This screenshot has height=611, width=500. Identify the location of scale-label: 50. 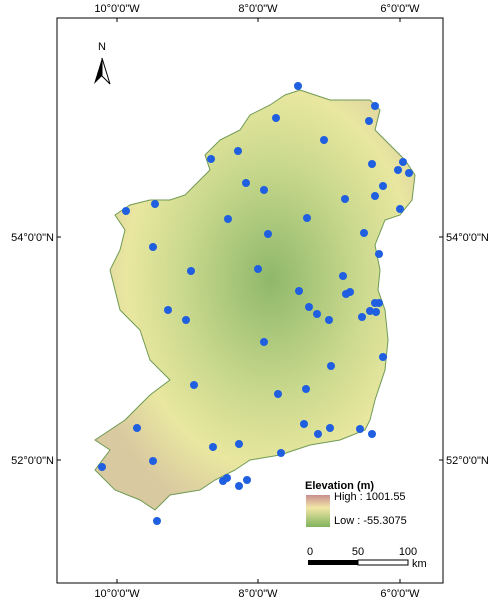
(358, 552).